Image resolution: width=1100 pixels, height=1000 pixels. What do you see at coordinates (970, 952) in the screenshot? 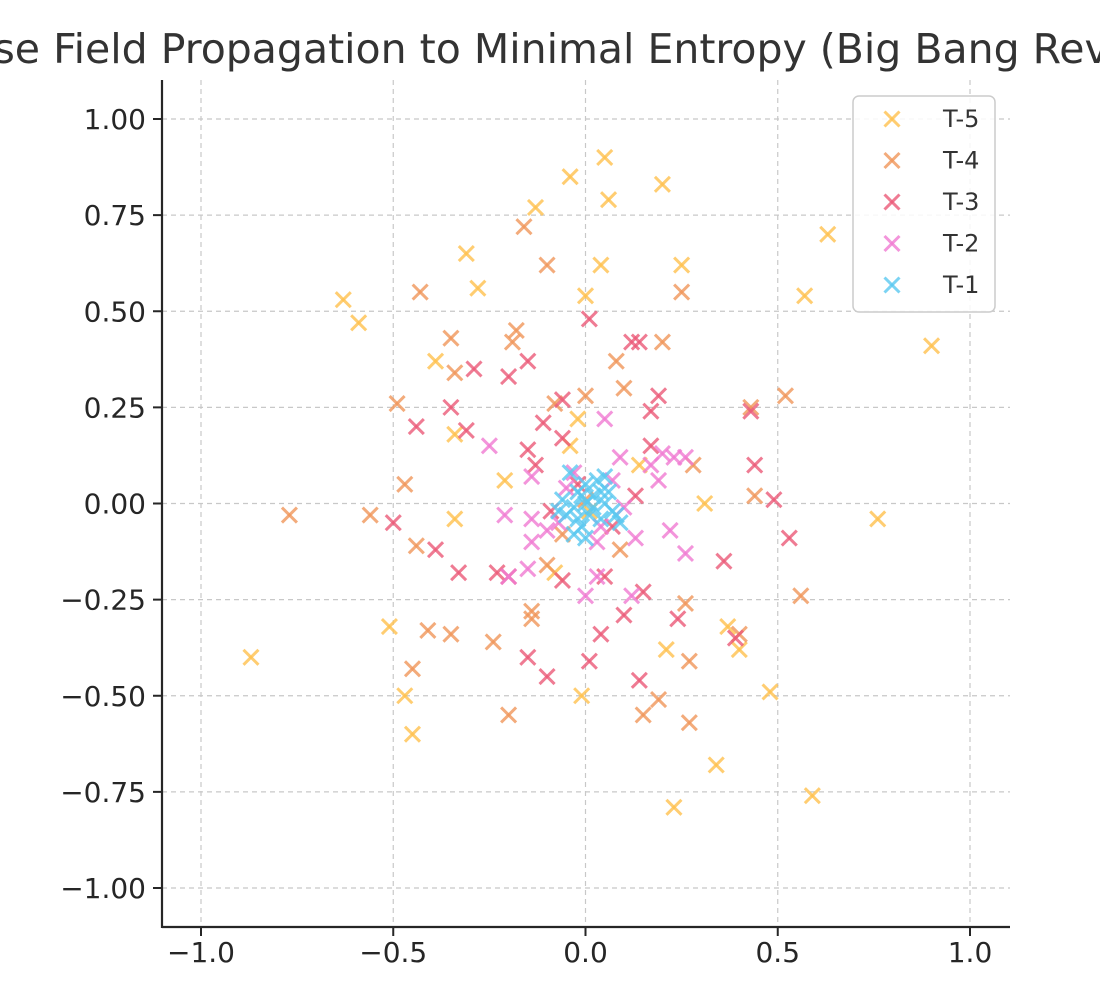
I see `x-tick-label: 1.0` at bounding box center [970, 952].